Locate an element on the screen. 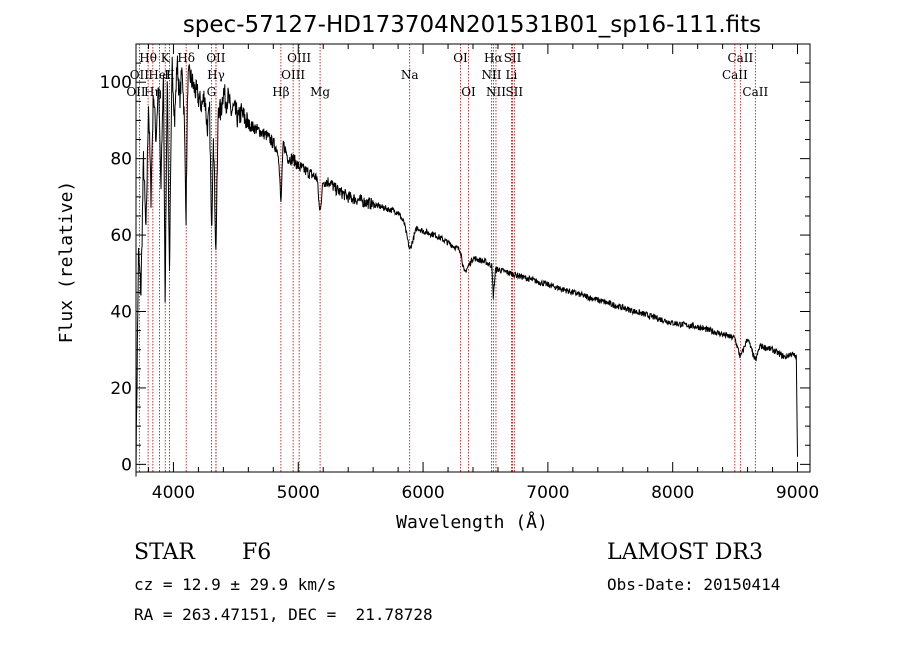 This screenshot has height=649, width=900. x-tick-label: 8000 is located at coordinates (672, 493).